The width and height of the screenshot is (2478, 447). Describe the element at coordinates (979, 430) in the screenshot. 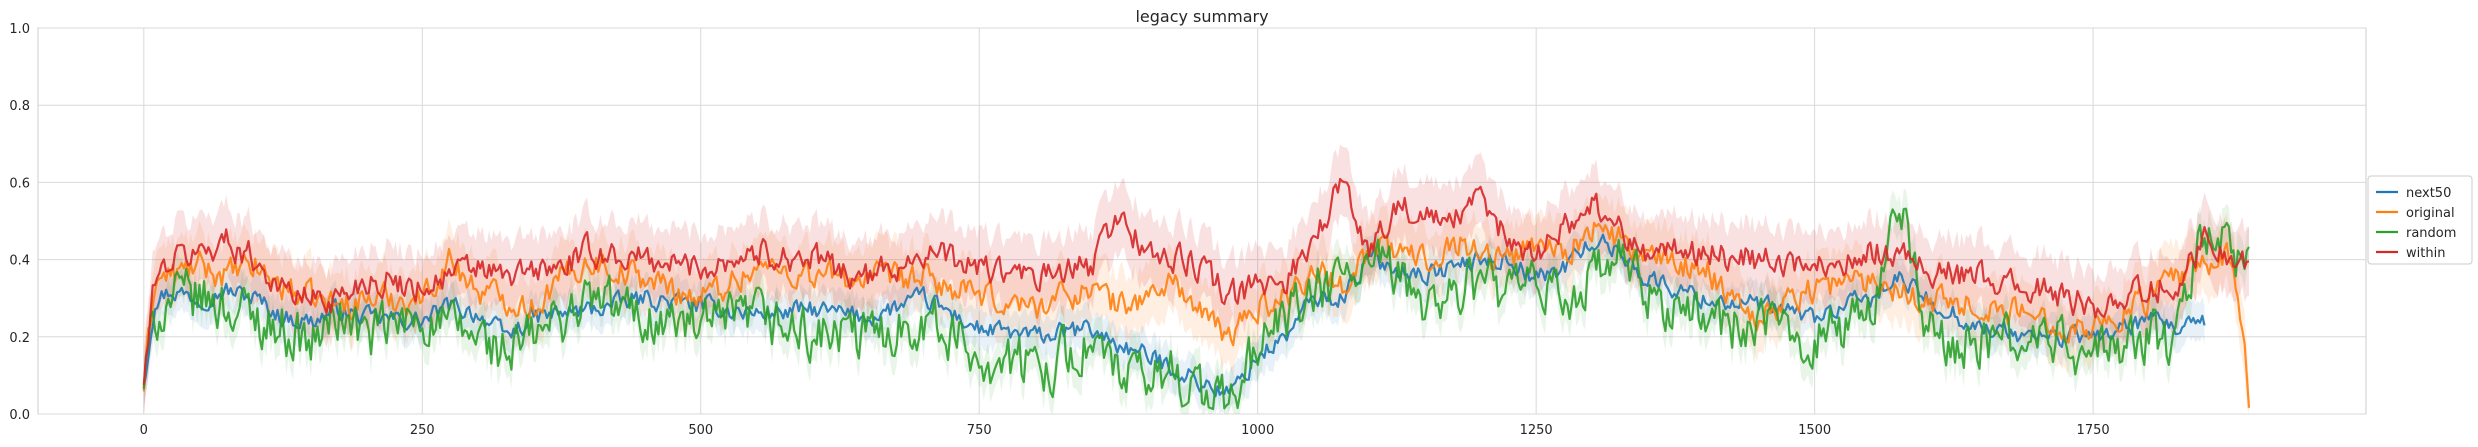

I see `x-tick-label: 750` at that location.